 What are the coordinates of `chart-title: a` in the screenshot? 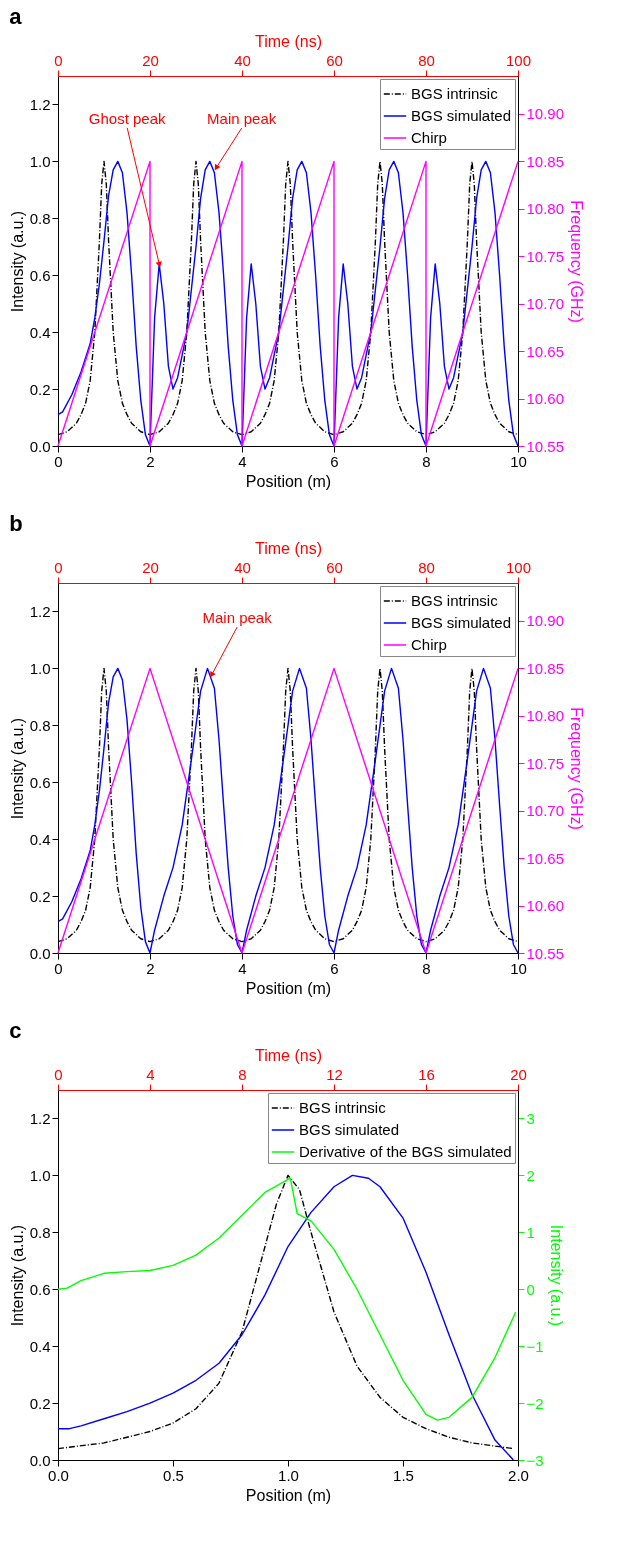 It's located at (16, 16).